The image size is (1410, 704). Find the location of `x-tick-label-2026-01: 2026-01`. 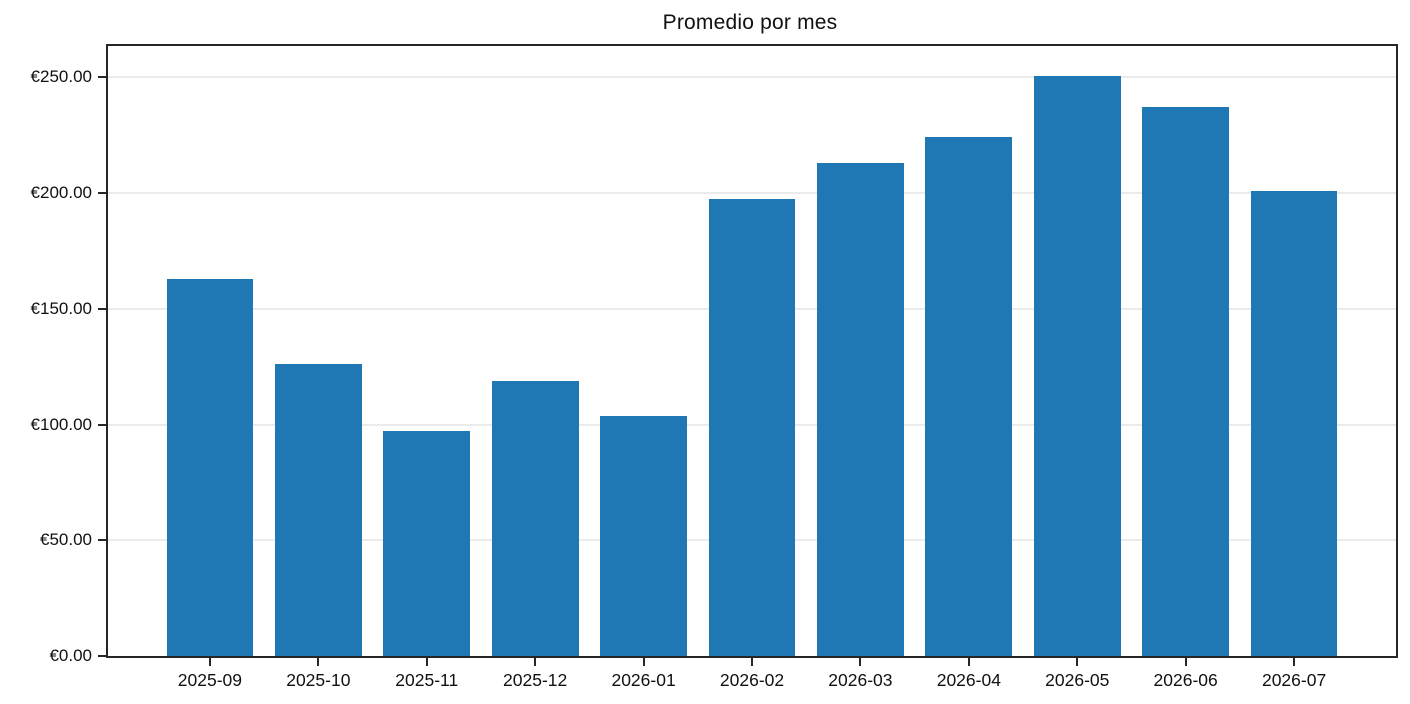

x-tick-label-2026-01: 2026-01 is located at coordinates (643, 680).